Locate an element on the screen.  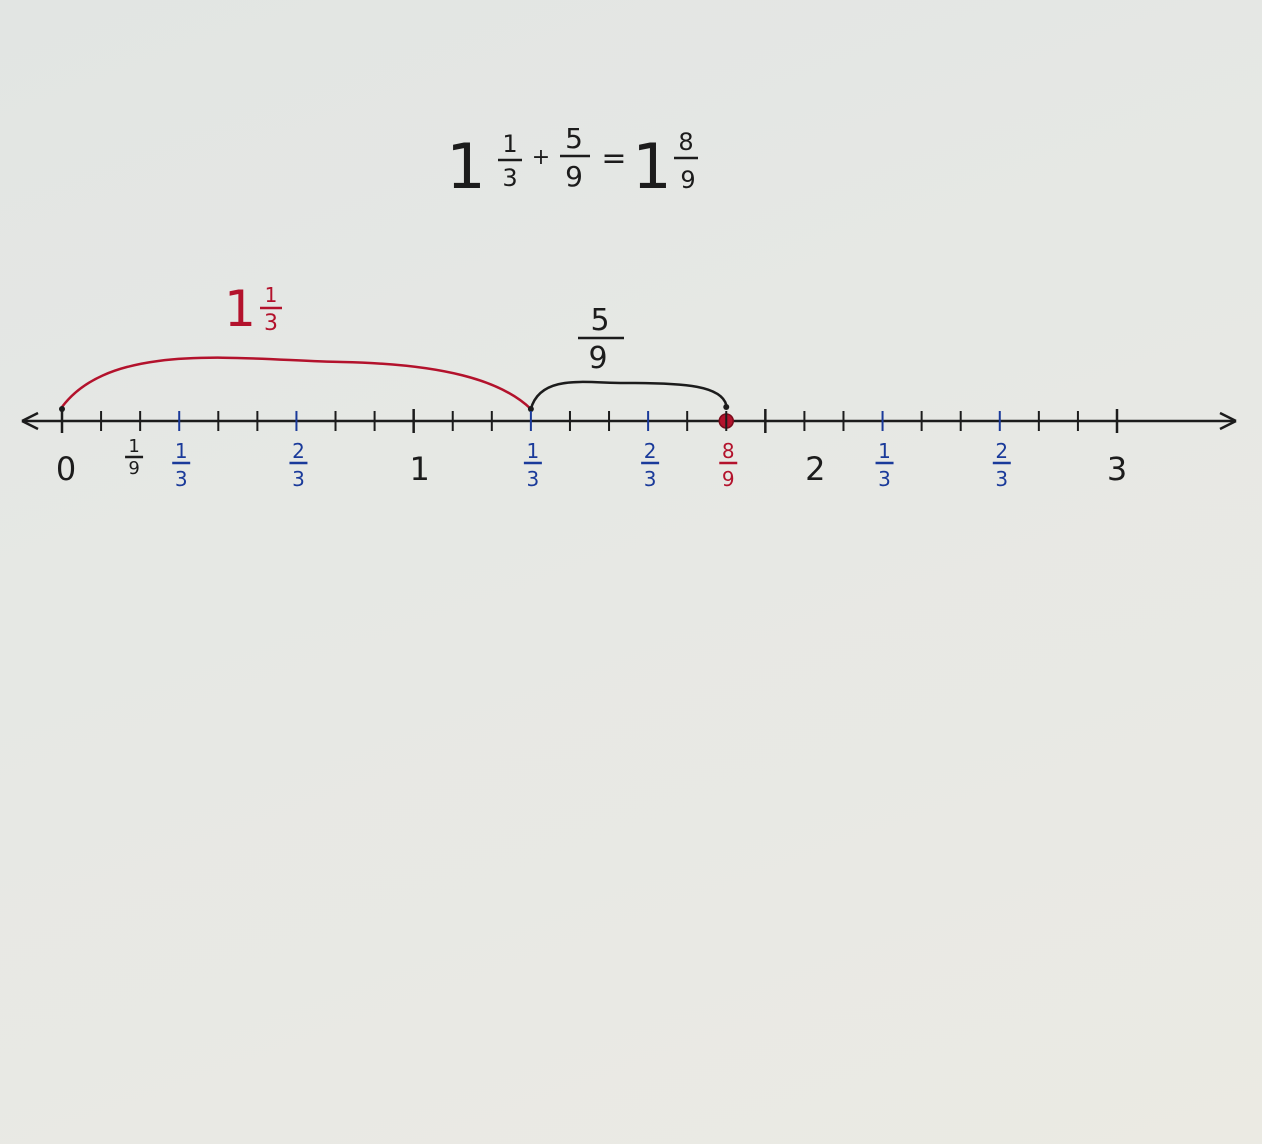
number-line-ticks is located at coordinates (589, 421).